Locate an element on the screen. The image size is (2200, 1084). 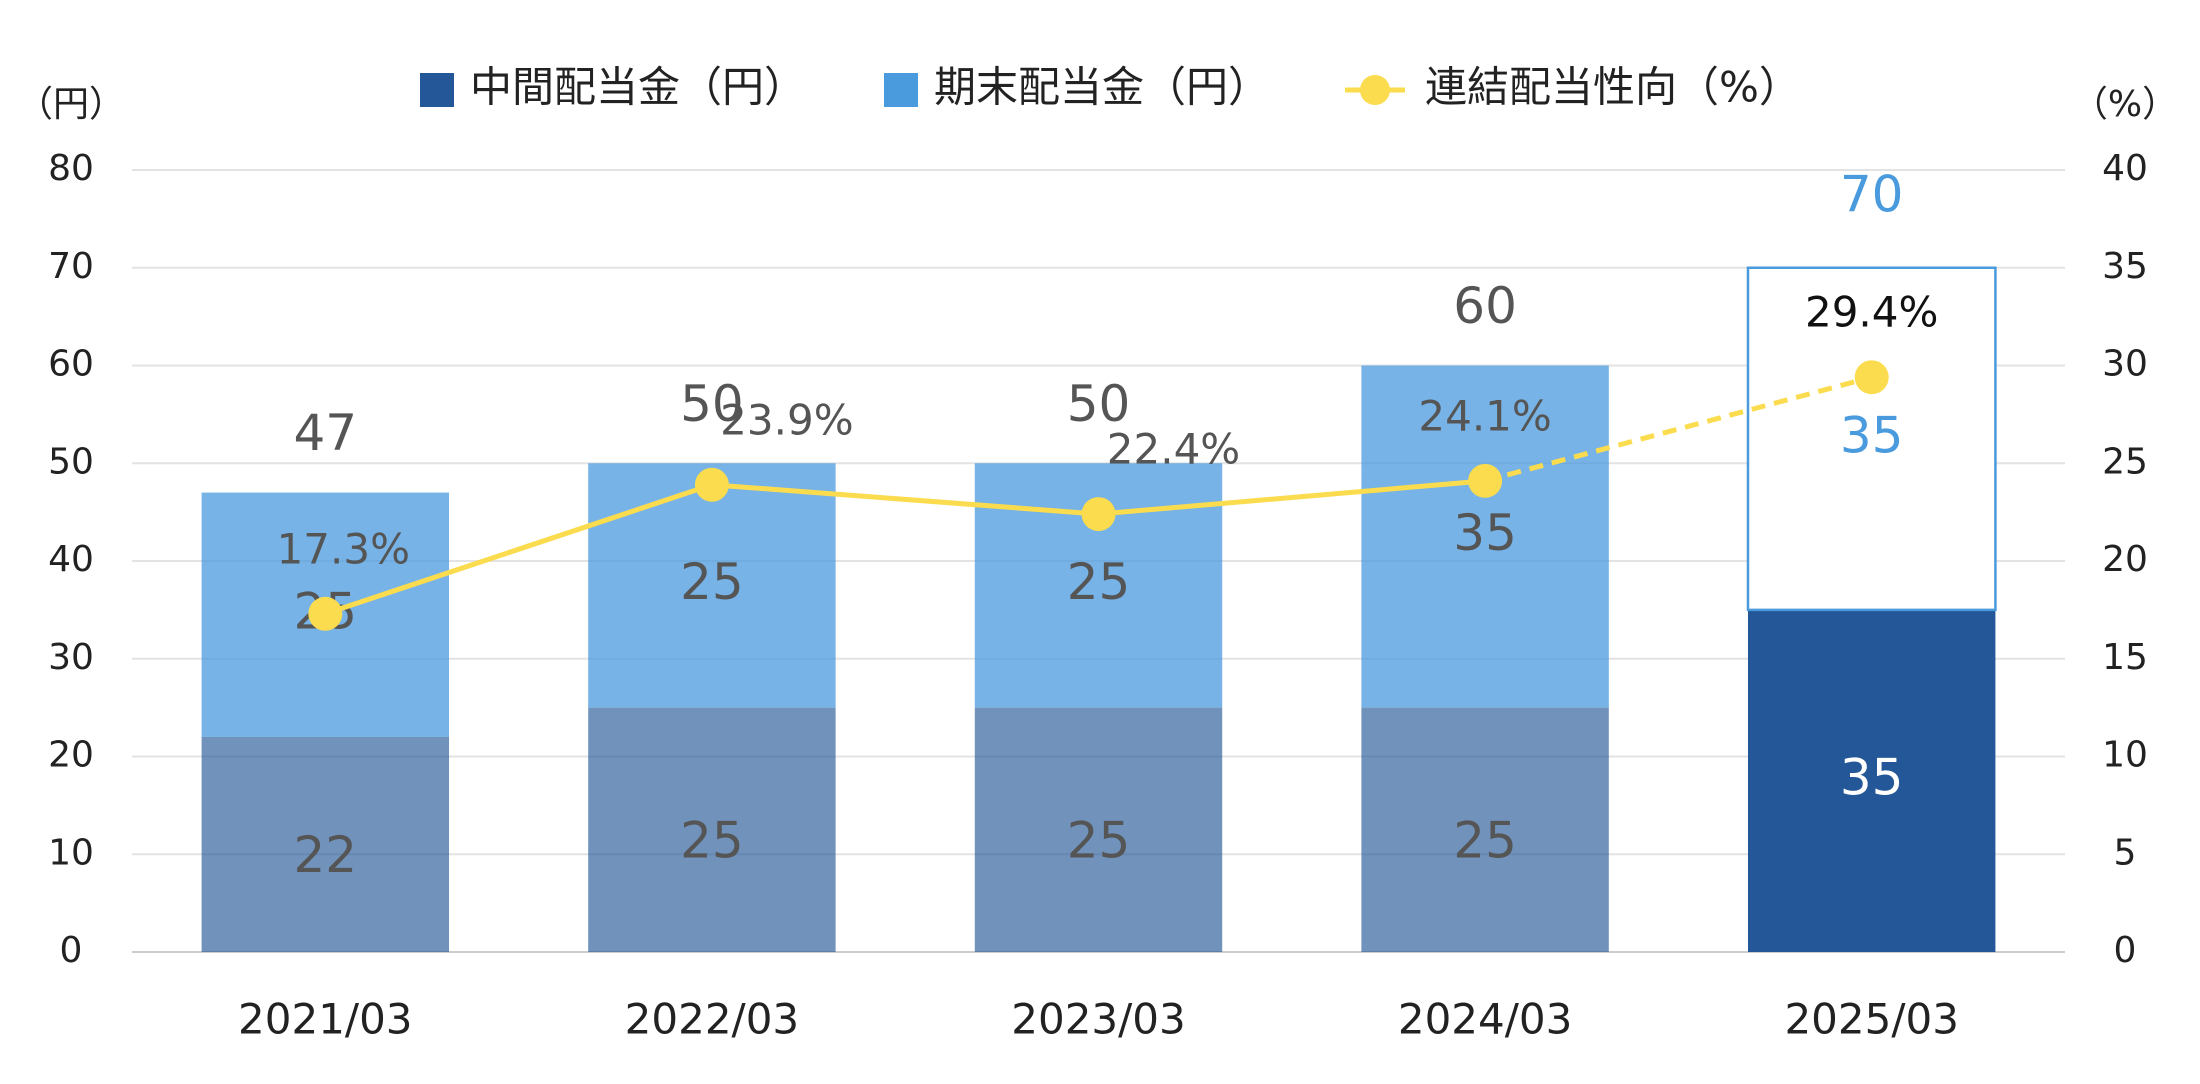
line-label: 22.4% is located at coordinates (1173, 449).